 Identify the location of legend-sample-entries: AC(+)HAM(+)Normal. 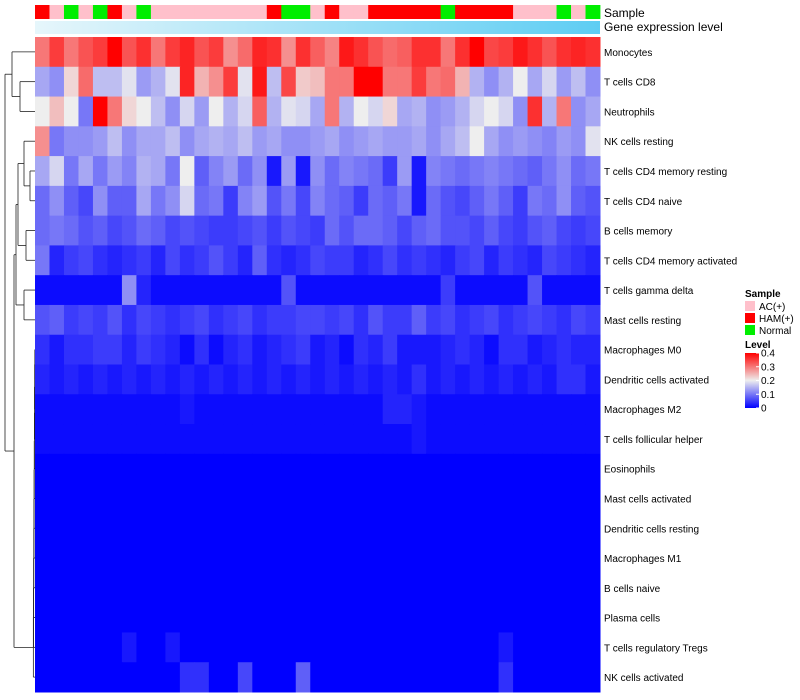
(769, 319).